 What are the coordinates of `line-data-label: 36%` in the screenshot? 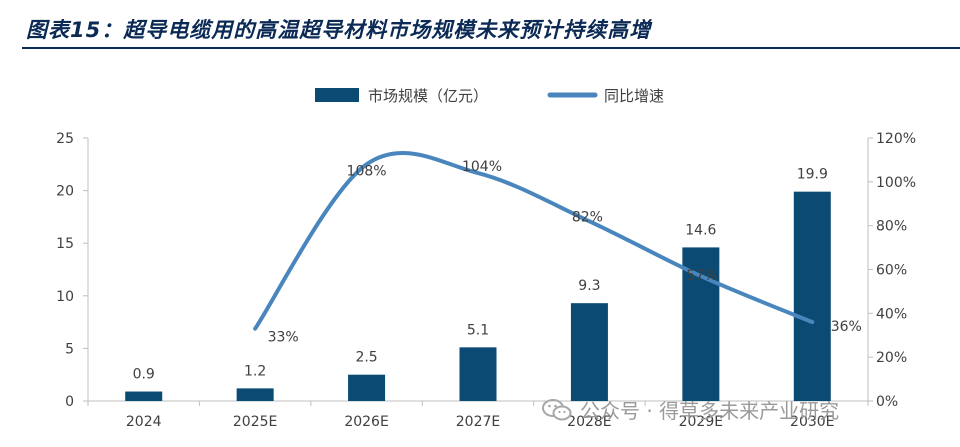 It's located at (846, 327).